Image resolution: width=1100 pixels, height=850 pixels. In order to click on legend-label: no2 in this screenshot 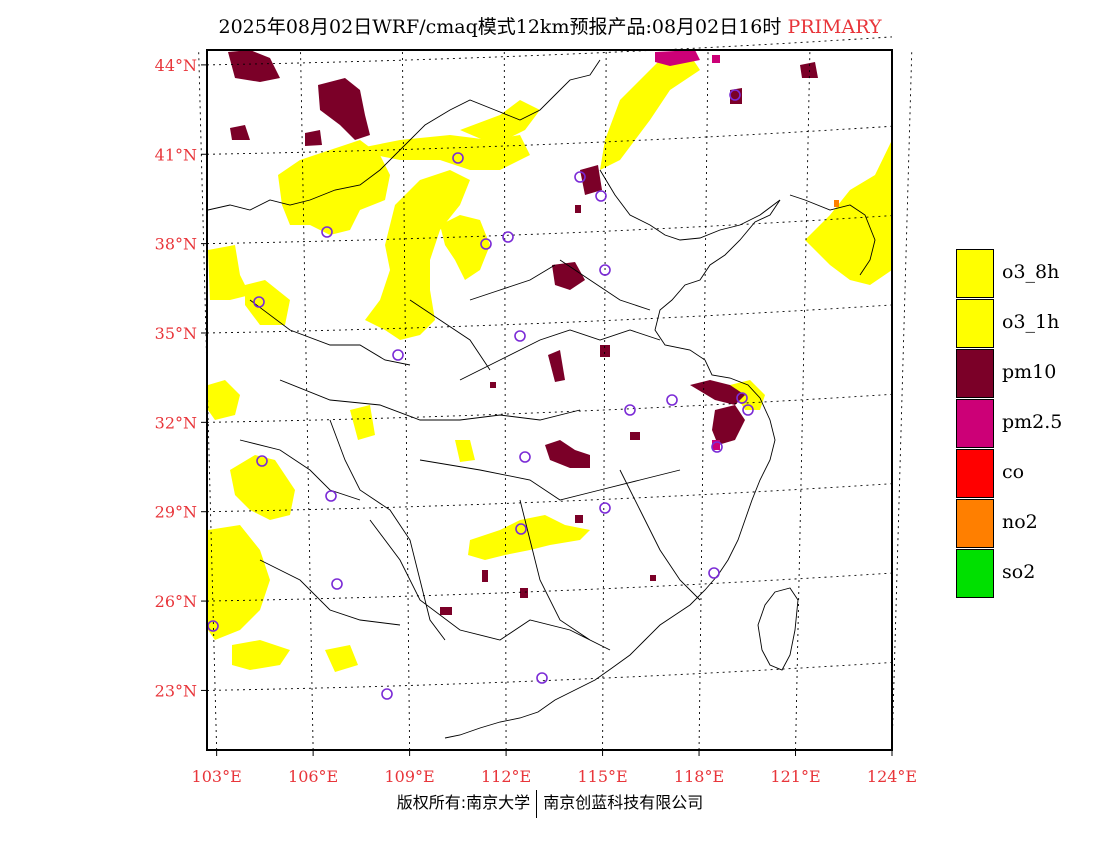, I will do `click(1020, 522)`.